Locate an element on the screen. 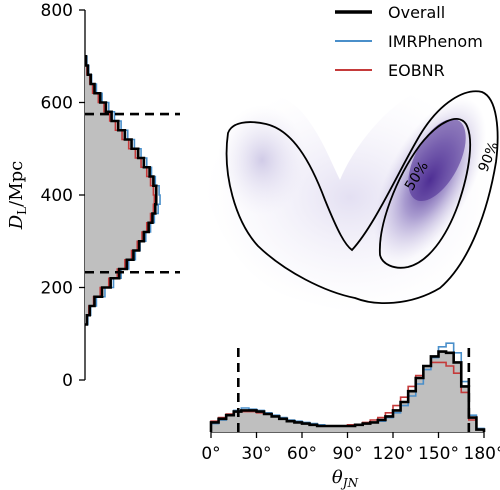 The height and width of the screenshot is (490, 500). inclination-tick-label: 120° is located at coordinates (393, 454).